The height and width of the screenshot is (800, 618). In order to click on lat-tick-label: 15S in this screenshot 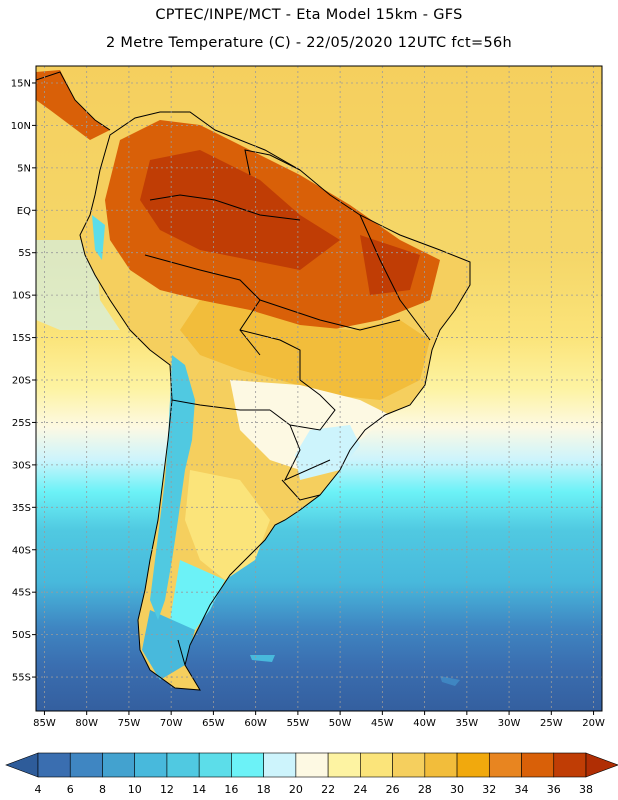, I will do `click(21, 338)`.